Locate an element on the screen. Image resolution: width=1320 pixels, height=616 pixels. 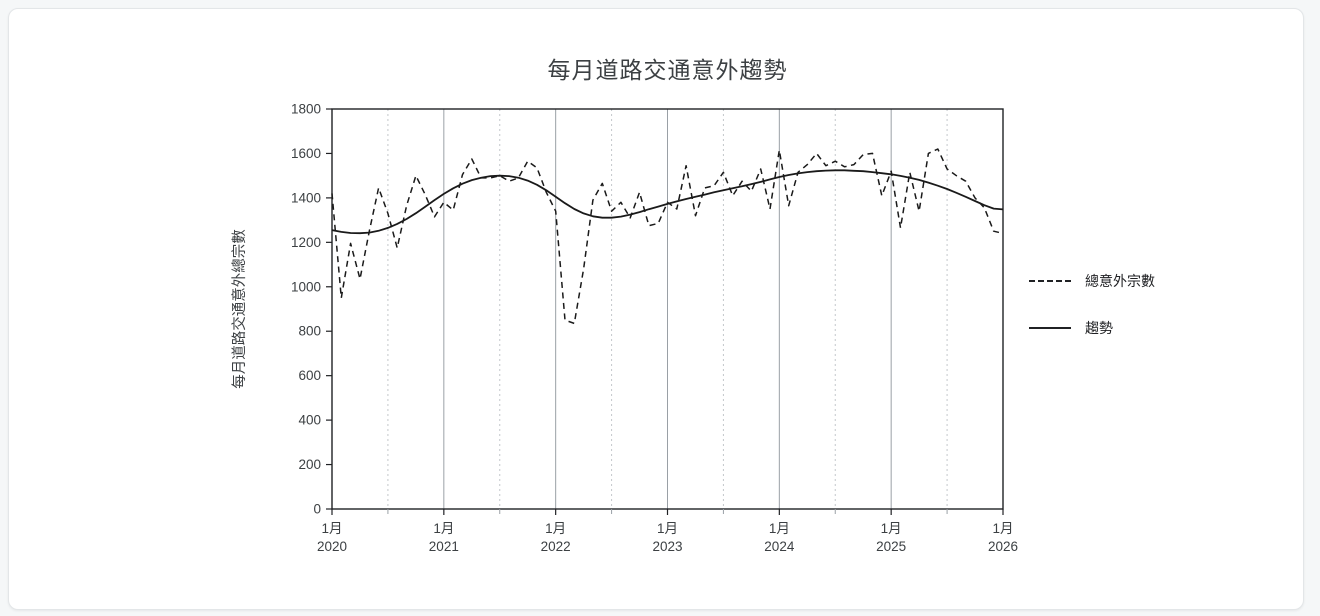
dashed-line-icon is located at coordinates (1050, 281).